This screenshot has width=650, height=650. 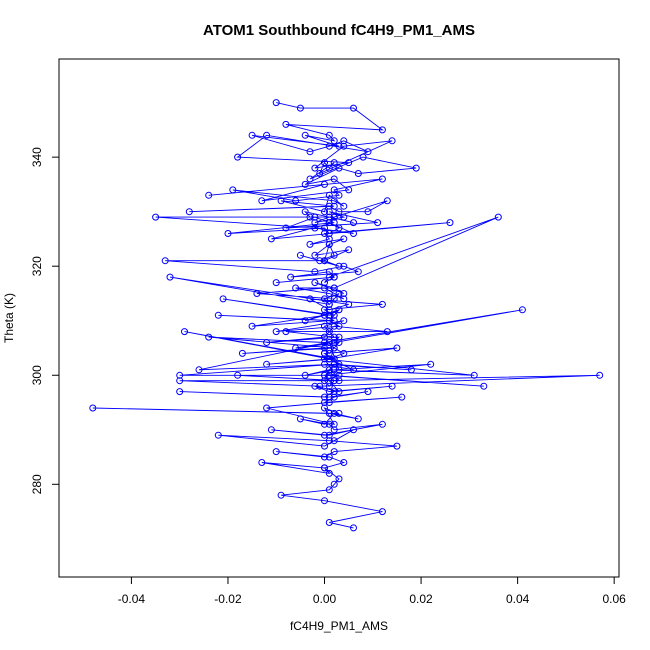 I want to click on chart-title: ATOM1 Southbound fC4H9_PM1_AMS, so click(x=339, y=30).